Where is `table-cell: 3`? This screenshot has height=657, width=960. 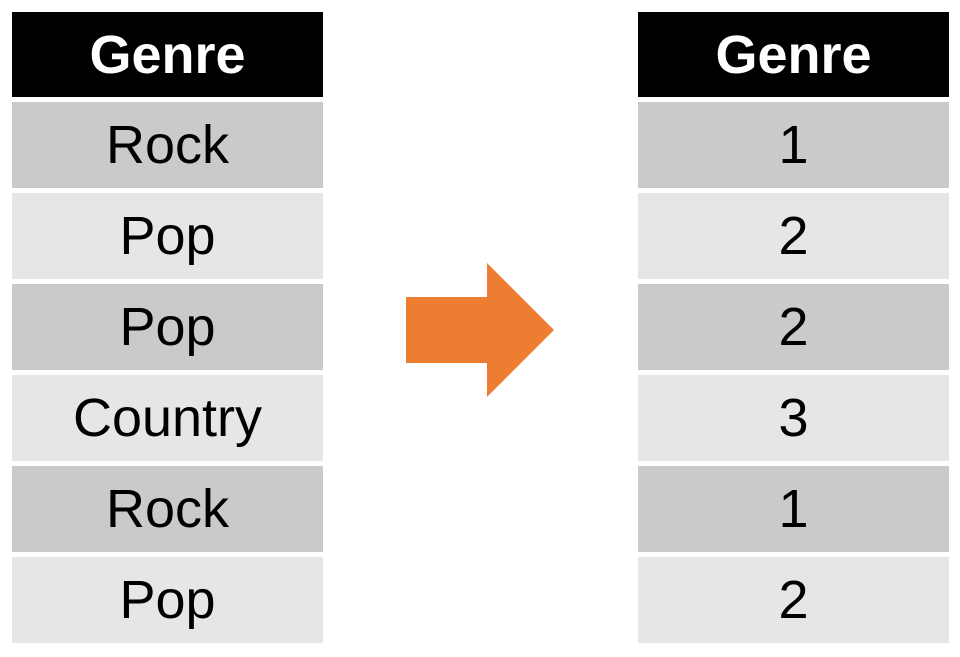 table-cell: 3 is located at coordinates (793, 418).